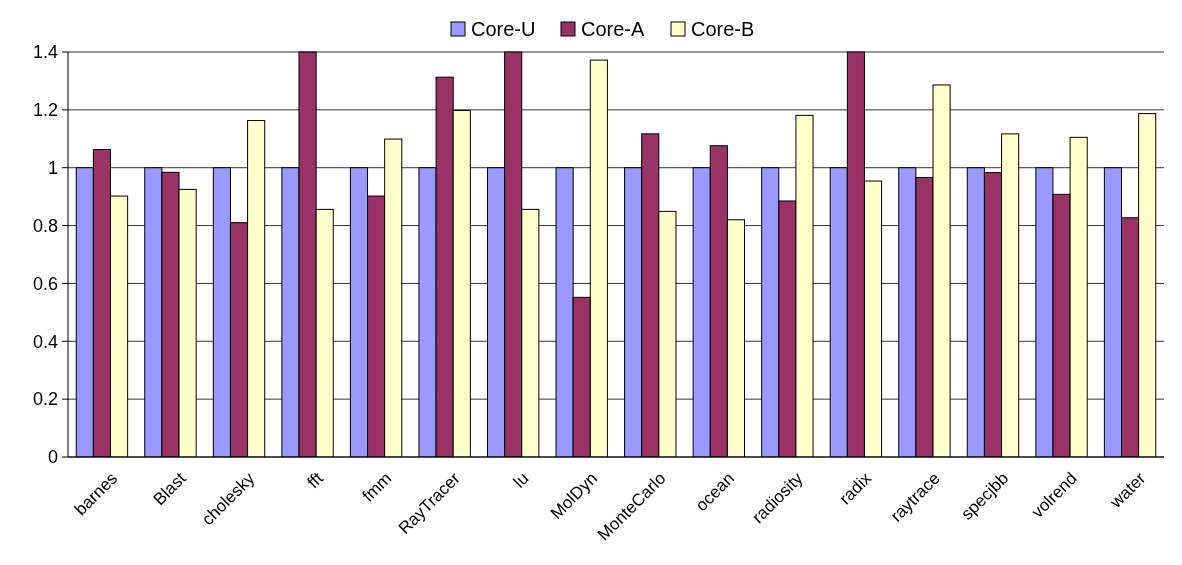 This screenshot has height=565, width=1182. What do you see at coordinates (45, 110) in the screenshot?
I see `y-tick-label: 1.2` at bounding box center [45, 110].